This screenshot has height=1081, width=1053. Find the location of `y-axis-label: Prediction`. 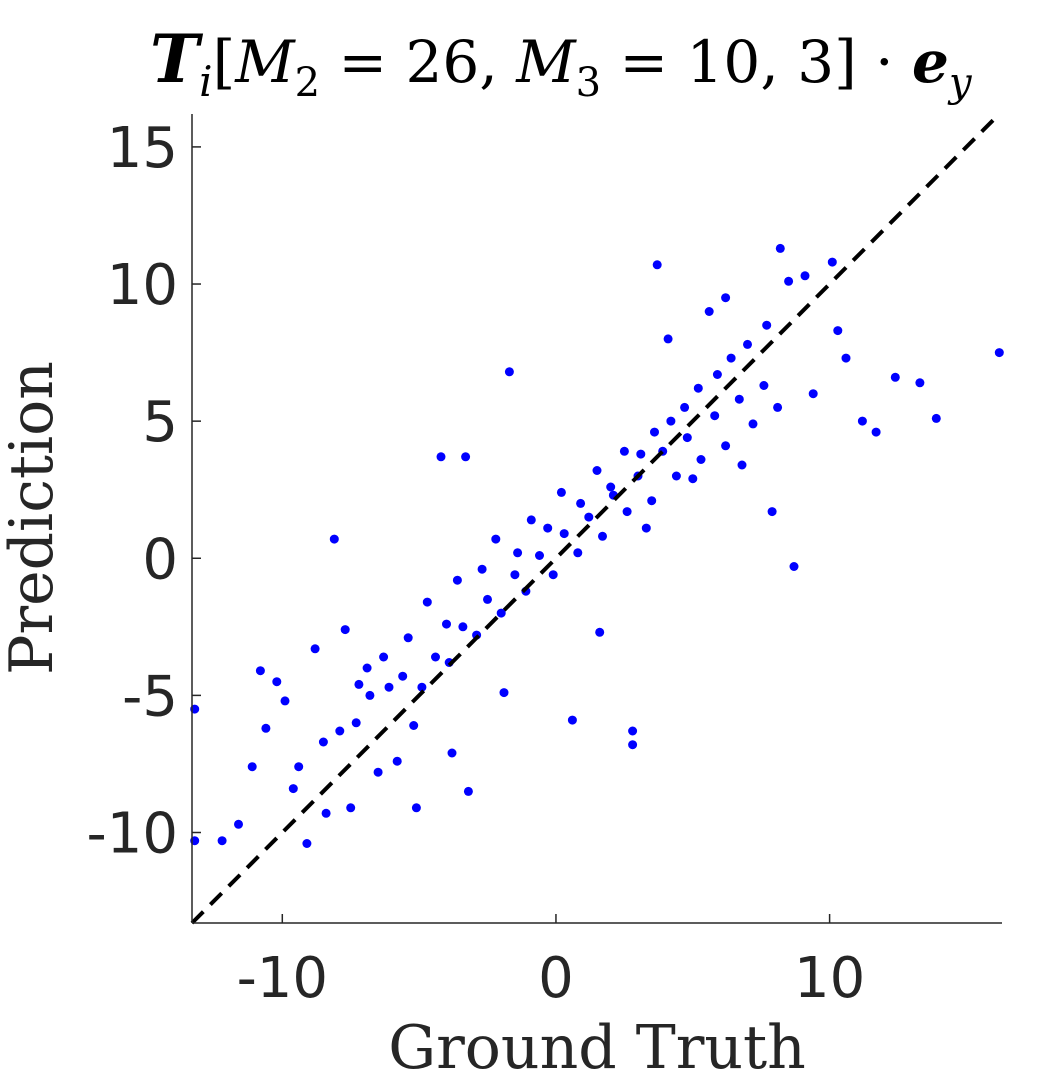

y-axis-label: Prediction is located at coordinates (33, 518).